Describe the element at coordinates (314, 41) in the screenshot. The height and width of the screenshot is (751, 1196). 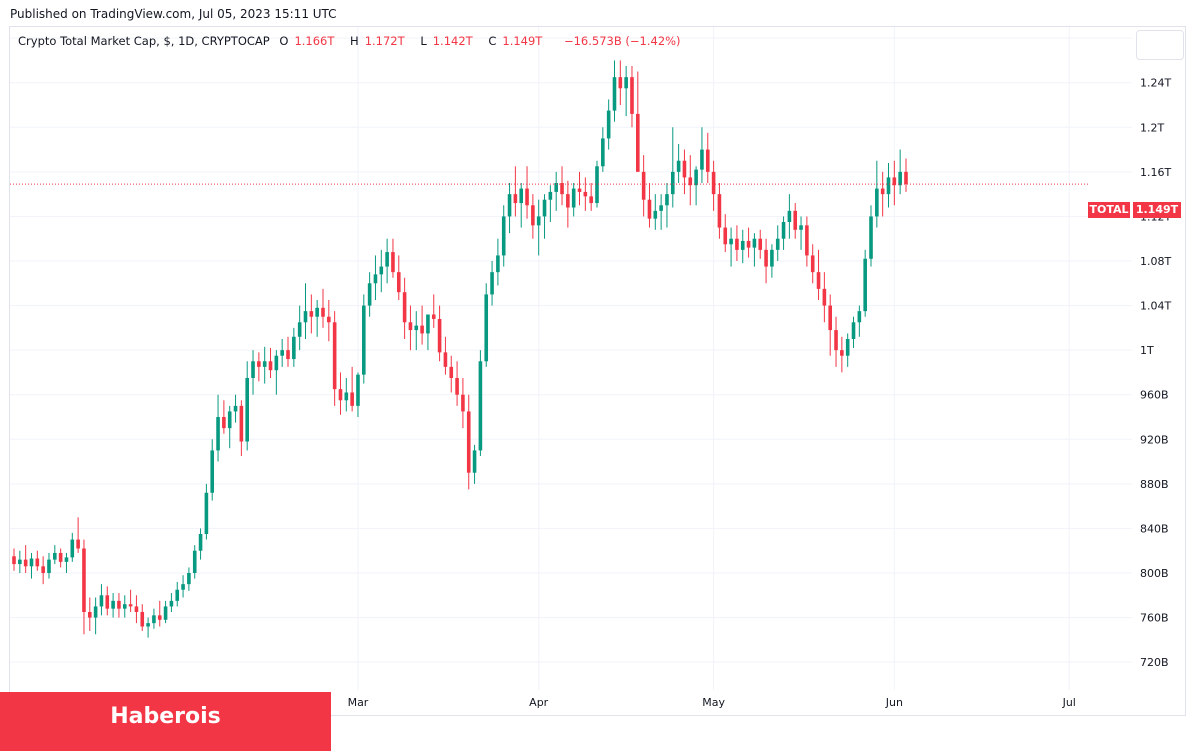
I see `legend-open-value: 1.166T` at that location.